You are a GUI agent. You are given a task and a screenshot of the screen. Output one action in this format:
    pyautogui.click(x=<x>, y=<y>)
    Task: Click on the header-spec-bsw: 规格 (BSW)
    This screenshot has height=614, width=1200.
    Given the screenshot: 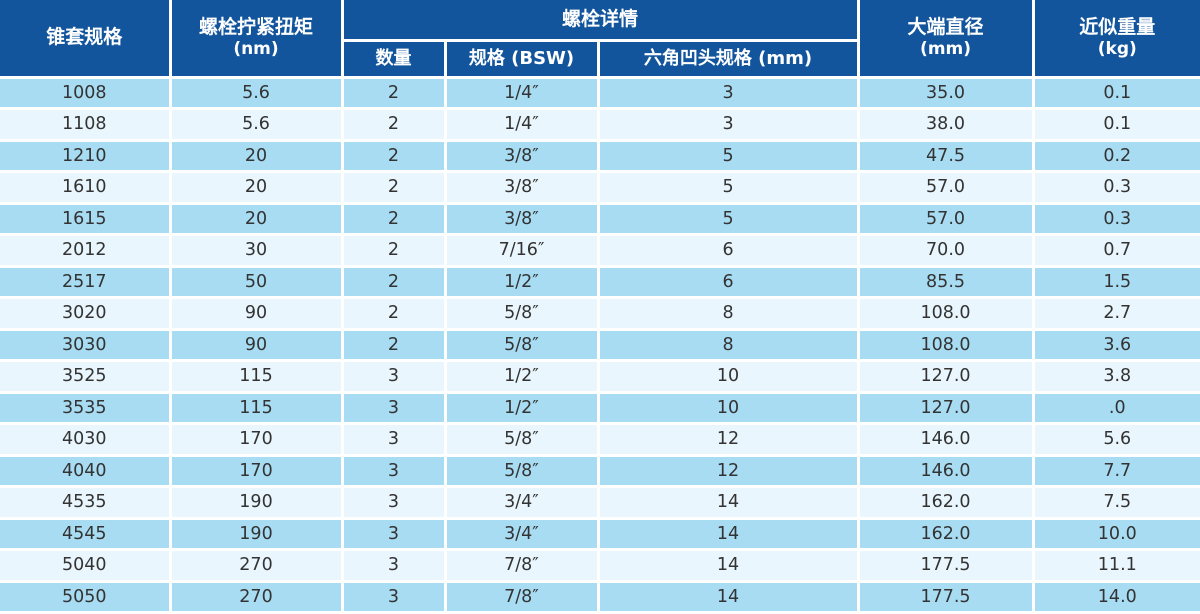 What is the action you would take?
    pyautogui.click(x=522, y=59)
    